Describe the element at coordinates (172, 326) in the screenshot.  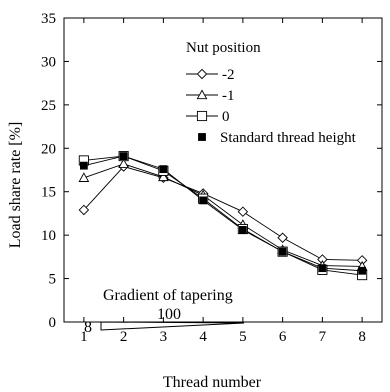
I see `tapering-wedge` at that location.